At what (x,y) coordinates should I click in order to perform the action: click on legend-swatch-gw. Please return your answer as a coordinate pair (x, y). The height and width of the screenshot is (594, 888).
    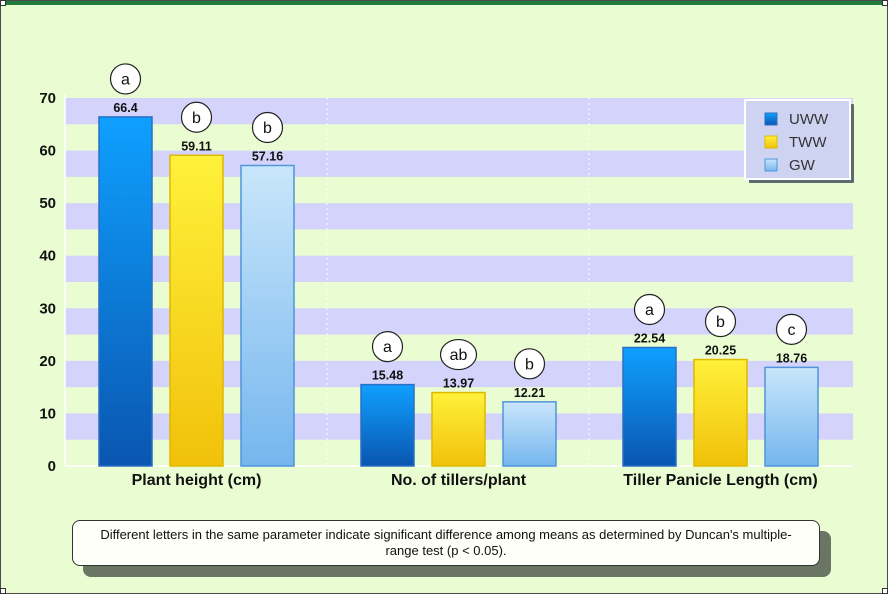
    Looking at the image, I should click on (771, 165).